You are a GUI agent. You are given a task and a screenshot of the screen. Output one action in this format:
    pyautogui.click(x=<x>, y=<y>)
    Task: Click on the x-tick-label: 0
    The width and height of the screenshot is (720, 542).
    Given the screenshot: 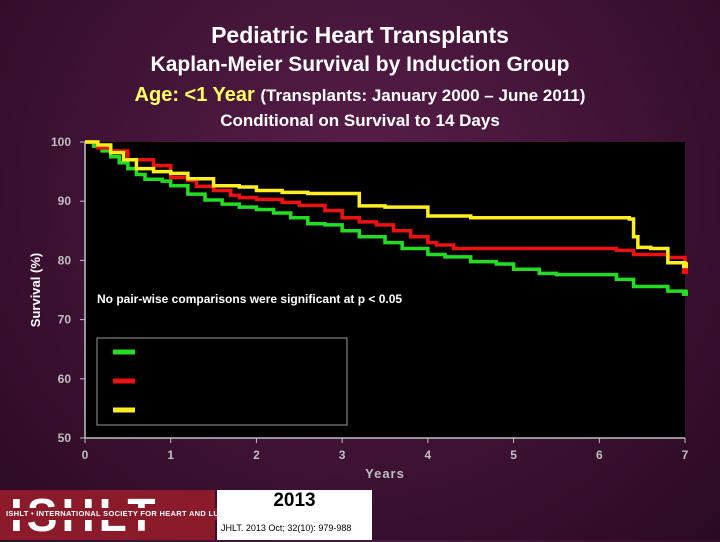 What is the action you would take?
    pyautogui.click(x=85, y=455)
    